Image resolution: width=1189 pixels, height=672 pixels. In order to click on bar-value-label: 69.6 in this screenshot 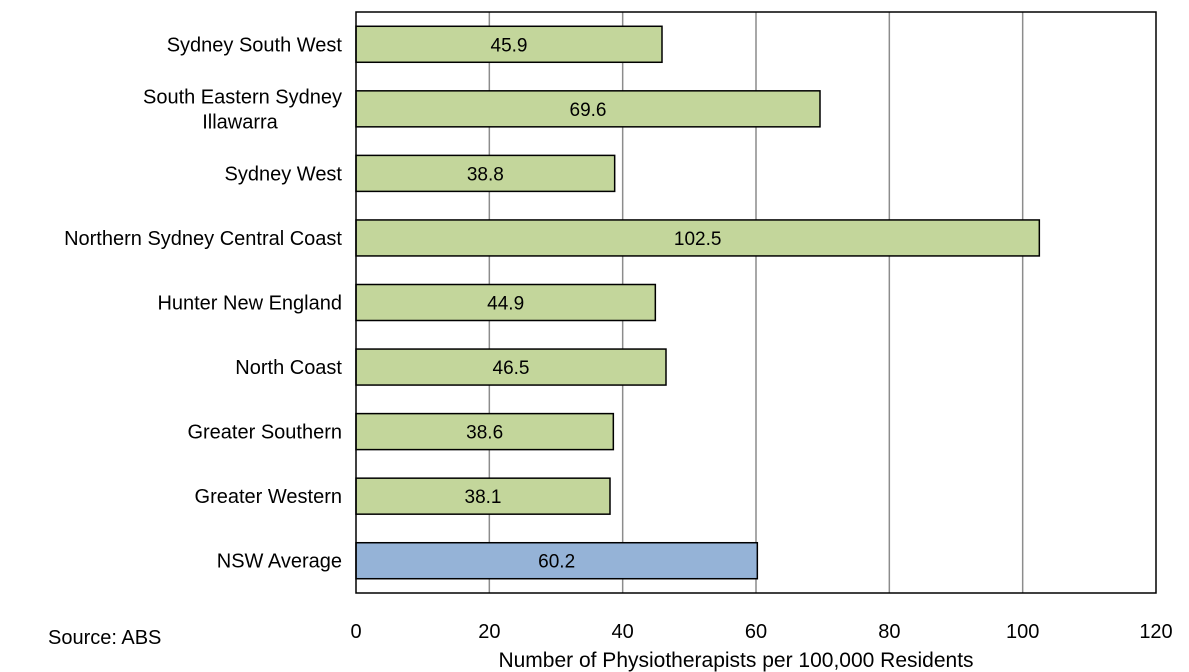, I will do `click(588, 110)`.